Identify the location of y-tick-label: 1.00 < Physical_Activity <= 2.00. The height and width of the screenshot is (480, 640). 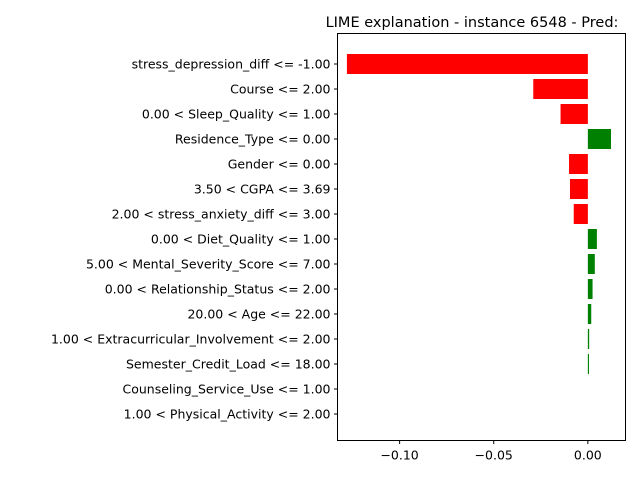
(227, 414).